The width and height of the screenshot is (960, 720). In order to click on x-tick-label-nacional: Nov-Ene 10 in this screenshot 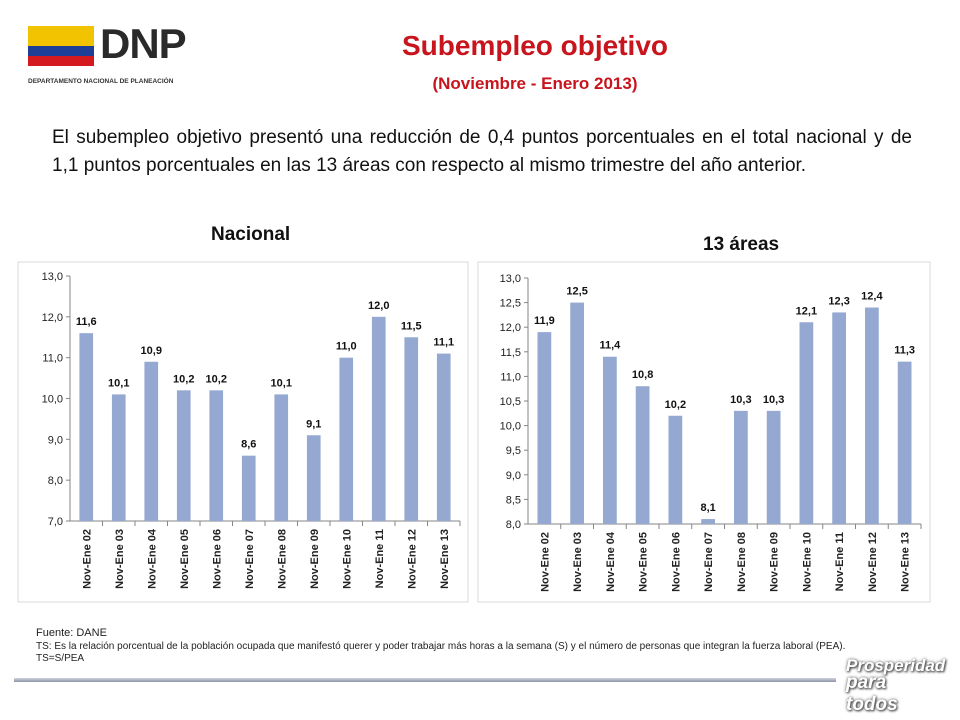, I will do `click(347, 559)`.